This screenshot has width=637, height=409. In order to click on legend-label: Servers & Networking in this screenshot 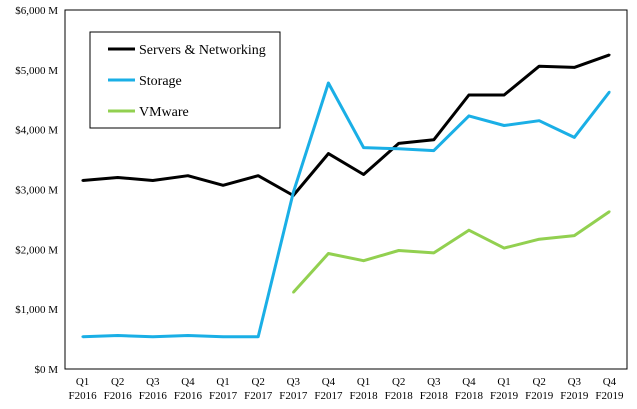, I will do `click(202, 50)`.